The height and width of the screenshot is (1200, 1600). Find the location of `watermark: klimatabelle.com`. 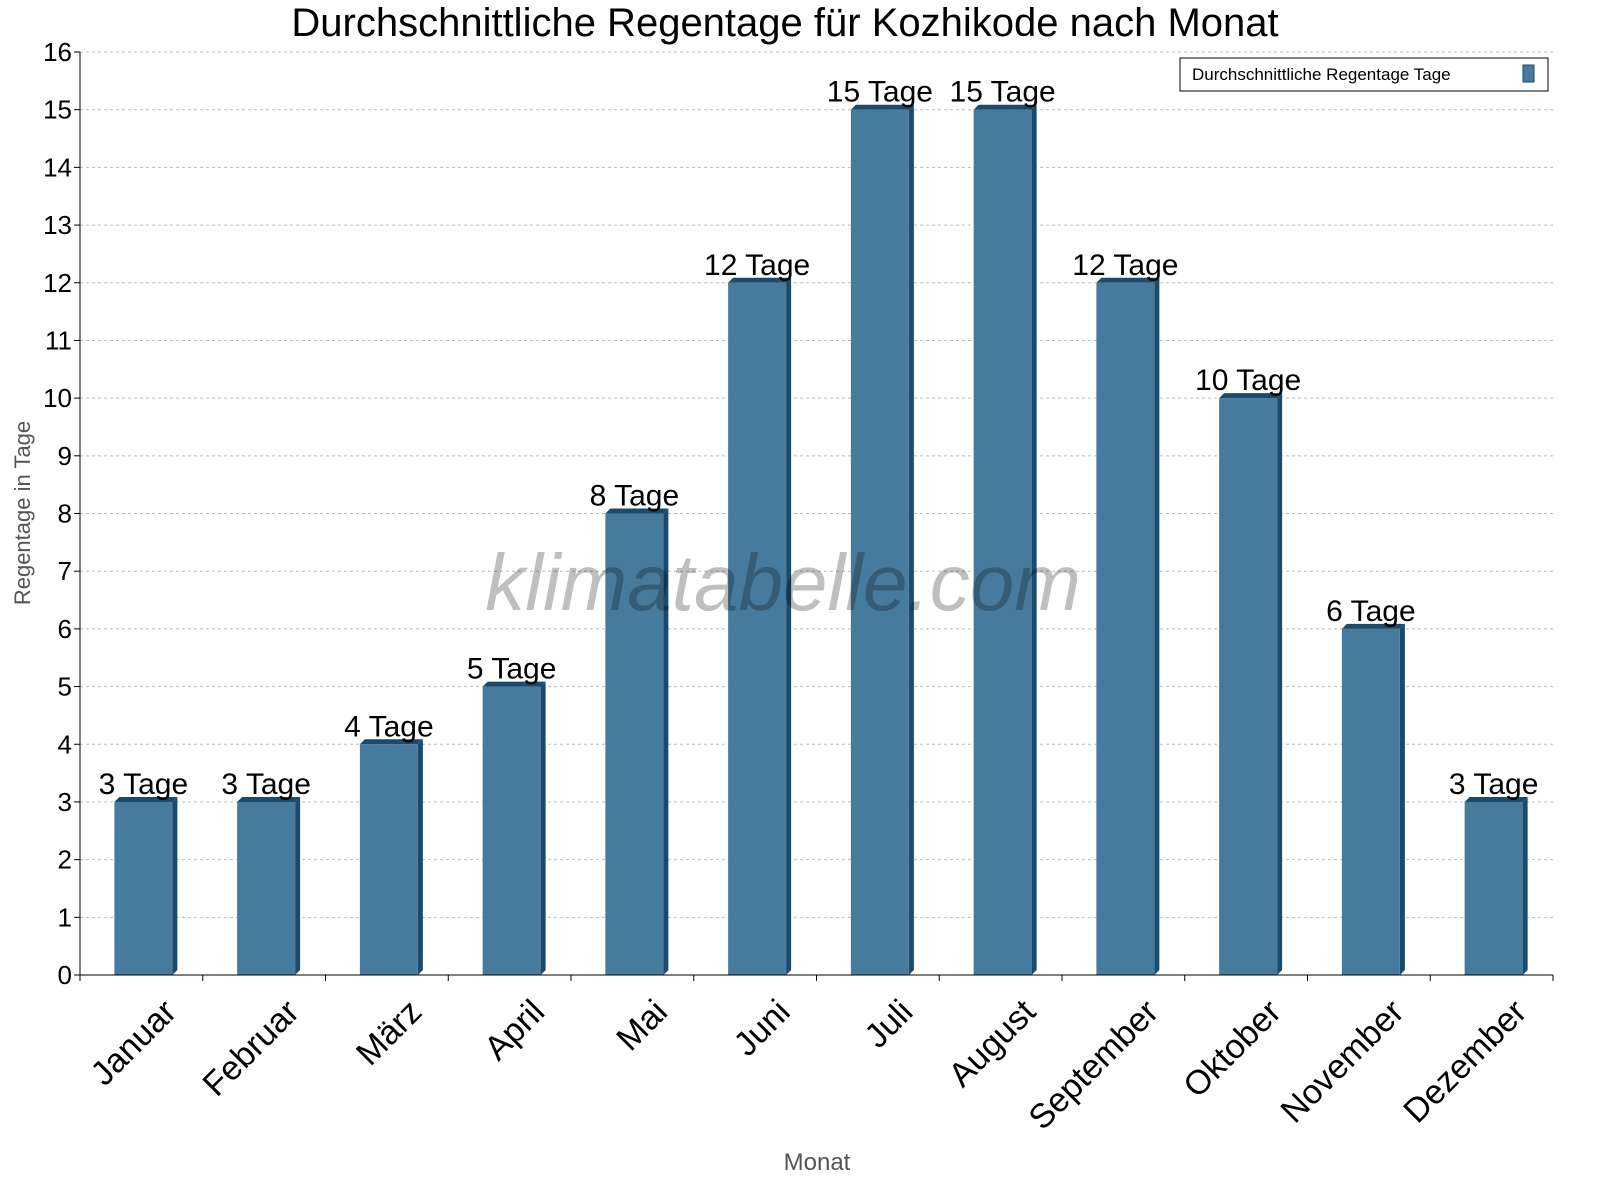

watermark: klimatabelle.com is located at coordinates (783, 582).